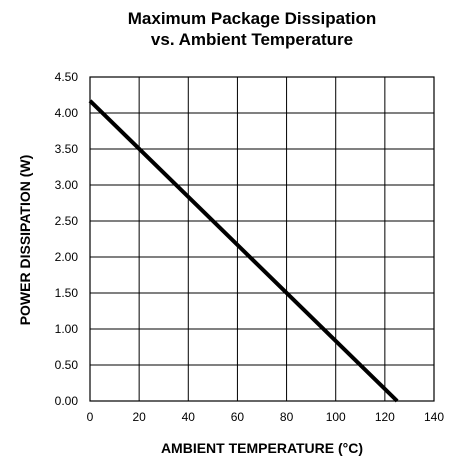 This screenshot has height=464, width=468. I want to click on x-axis-ticks: 0 20 40 60 80 100 120 140, so click(266, 417).